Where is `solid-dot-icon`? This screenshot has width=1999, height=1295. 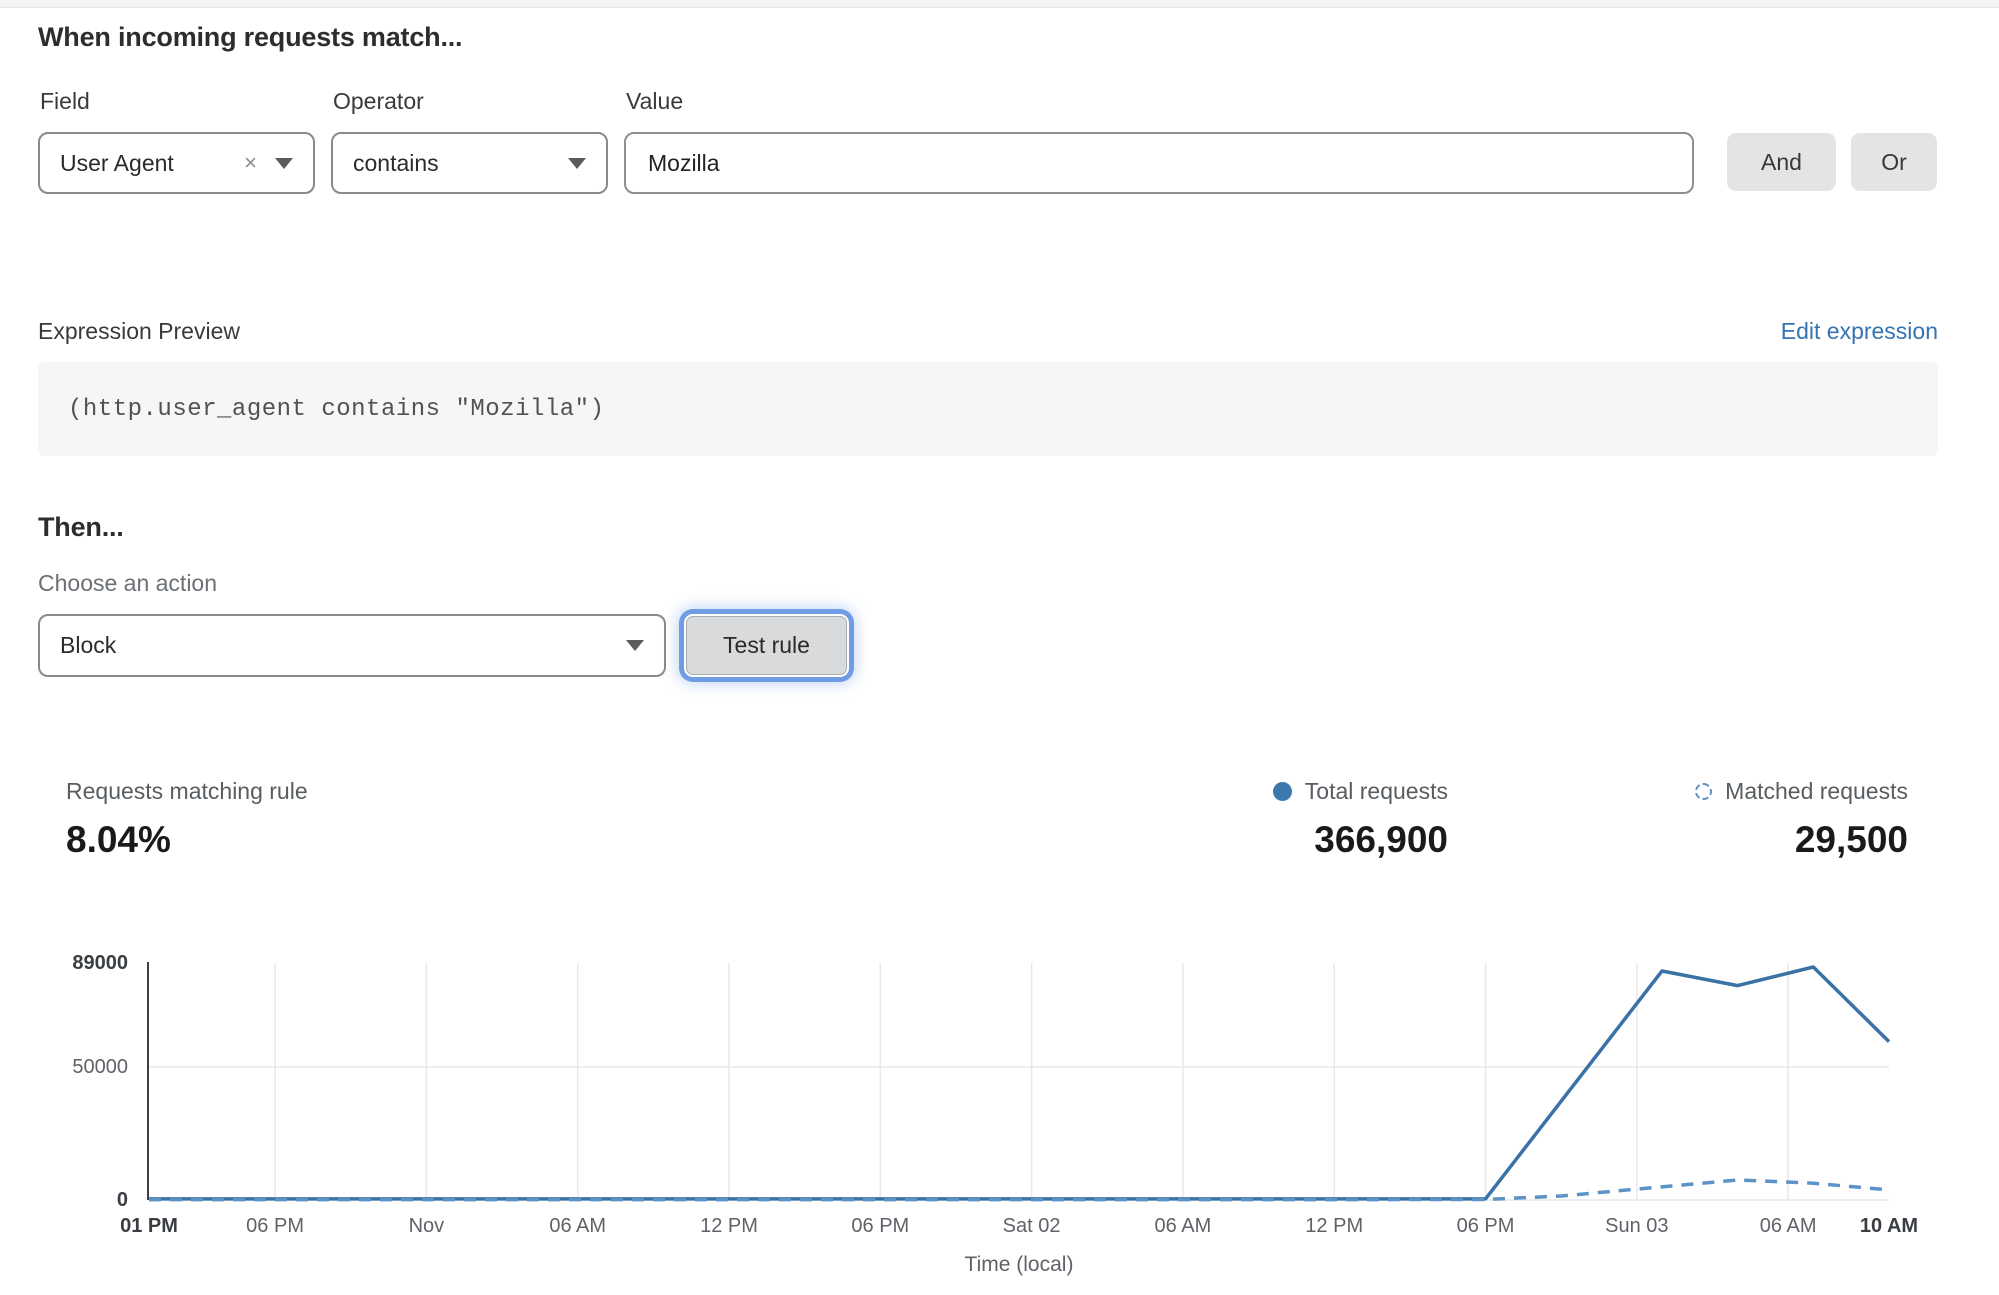
solid-dot-icon is located at coordinates (1282, 791).